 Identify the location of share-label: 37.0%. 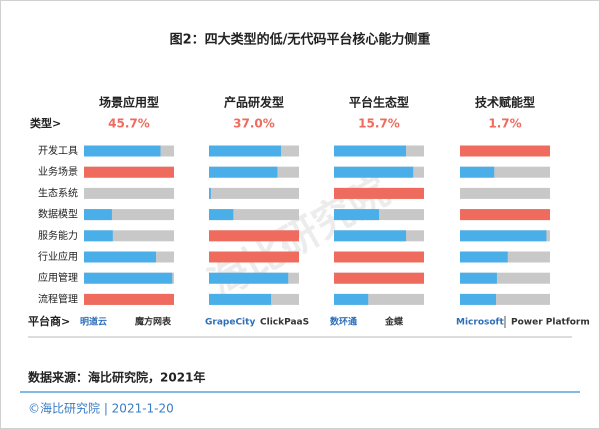
(254, 124).